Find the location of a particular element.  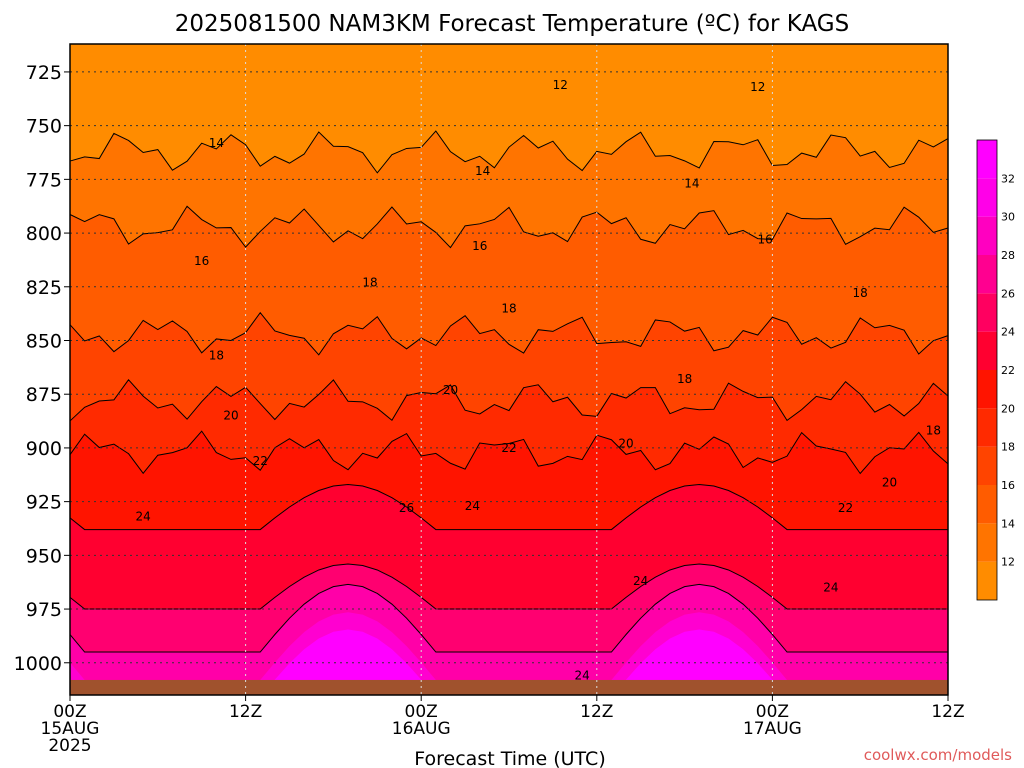

y-tick-label: 950 is located at coordinates (44, 556).